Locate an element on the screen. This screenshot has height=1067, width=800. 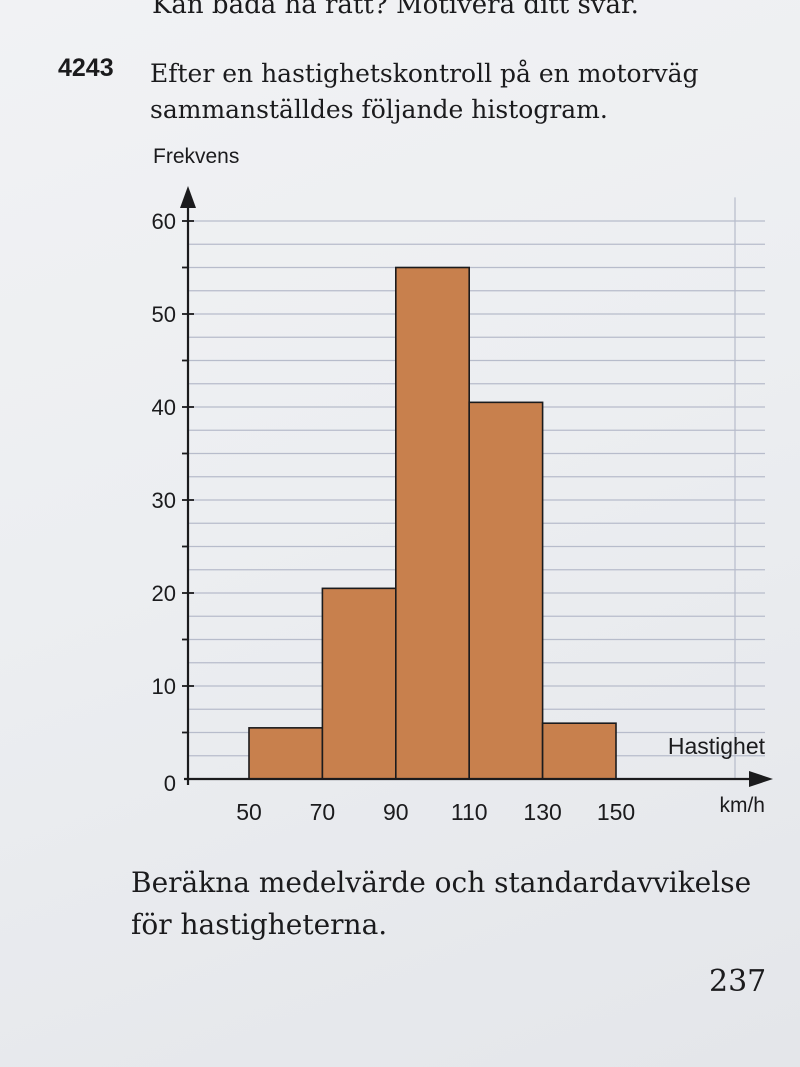
question-line: Beräkna medelvärde och standardavvikelse is located at coordinates (441, 882).